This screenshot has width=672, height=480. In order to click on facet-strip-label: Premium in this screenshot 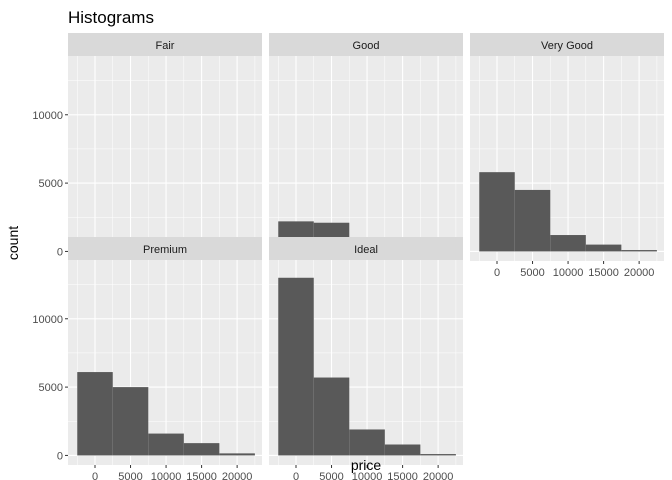, I will do `click(165, 250)`.